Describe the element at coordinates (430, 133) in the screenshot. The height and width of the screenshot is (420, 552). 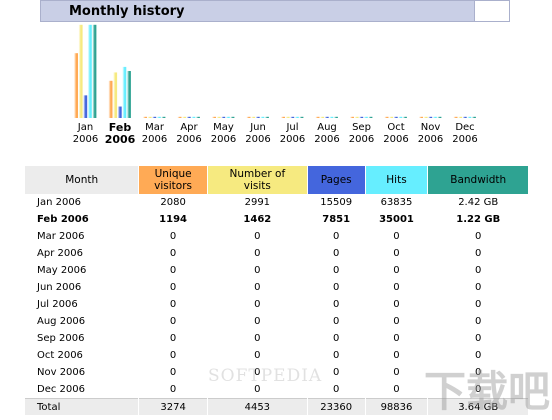
I see `month-label: Nov 2006` at that location.